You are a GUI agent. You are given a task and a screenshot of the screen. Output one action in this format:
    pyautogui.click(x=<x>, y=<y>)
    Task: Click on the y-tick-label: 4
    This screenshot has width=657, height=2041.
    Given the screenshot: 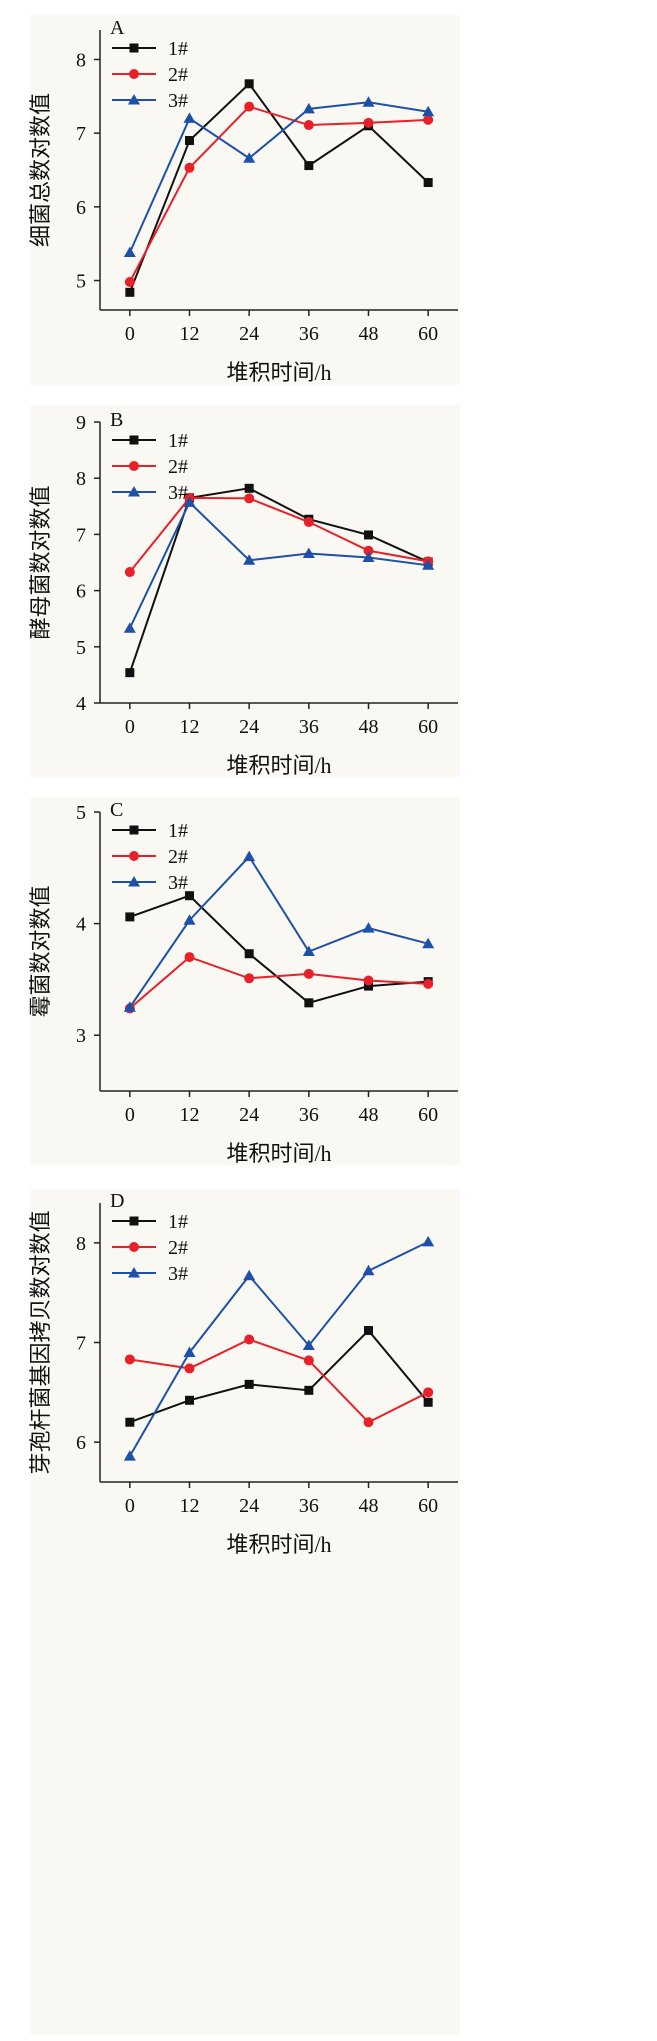 What is the action you would take?
    pyautogui.click(x=81, y=704)
    